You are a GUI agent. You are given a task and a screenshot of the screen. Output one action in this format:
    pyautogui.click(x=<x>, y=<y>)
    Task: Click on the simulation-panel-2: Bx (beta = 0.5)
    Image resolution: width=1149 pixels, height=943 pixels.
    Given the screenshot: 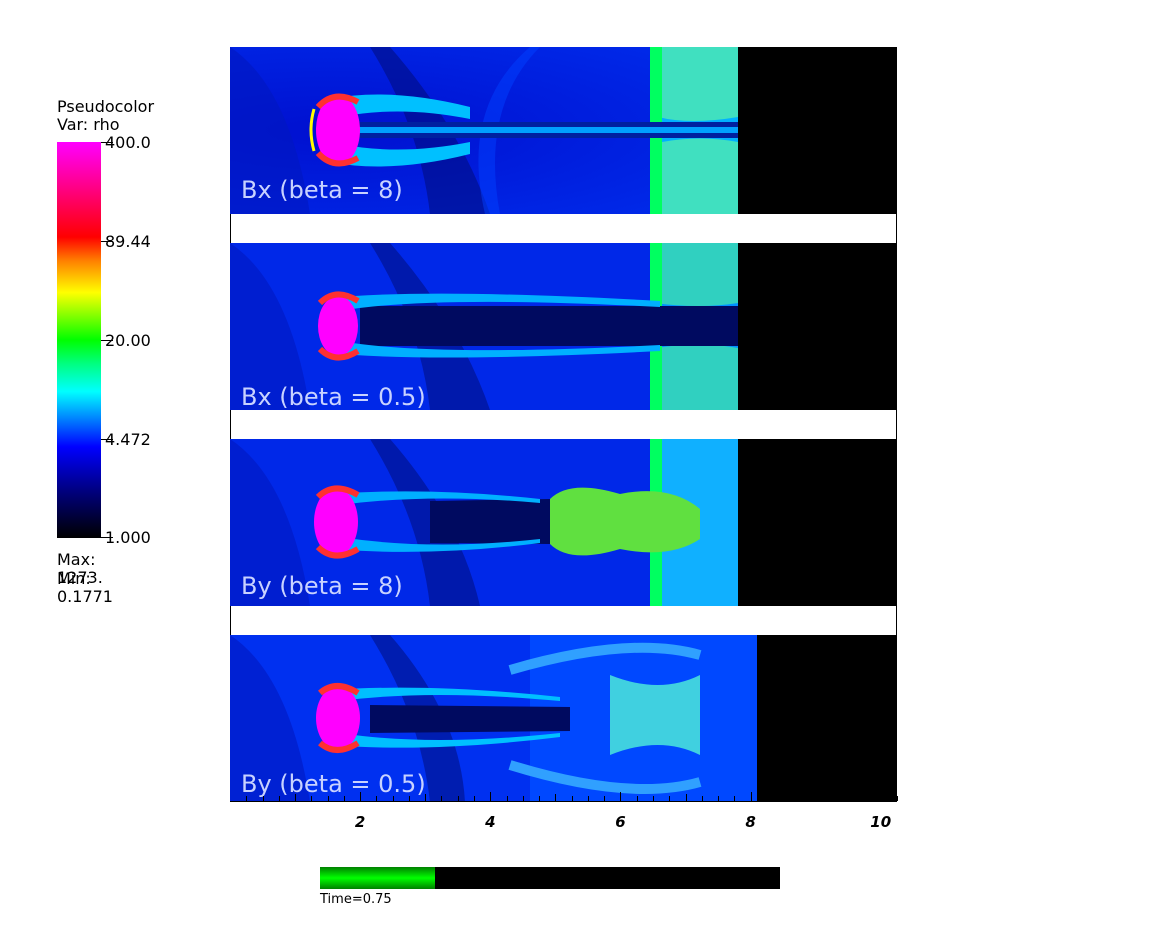 What is the action you would take?
    pyautogui.click(x=563, y=326)
    